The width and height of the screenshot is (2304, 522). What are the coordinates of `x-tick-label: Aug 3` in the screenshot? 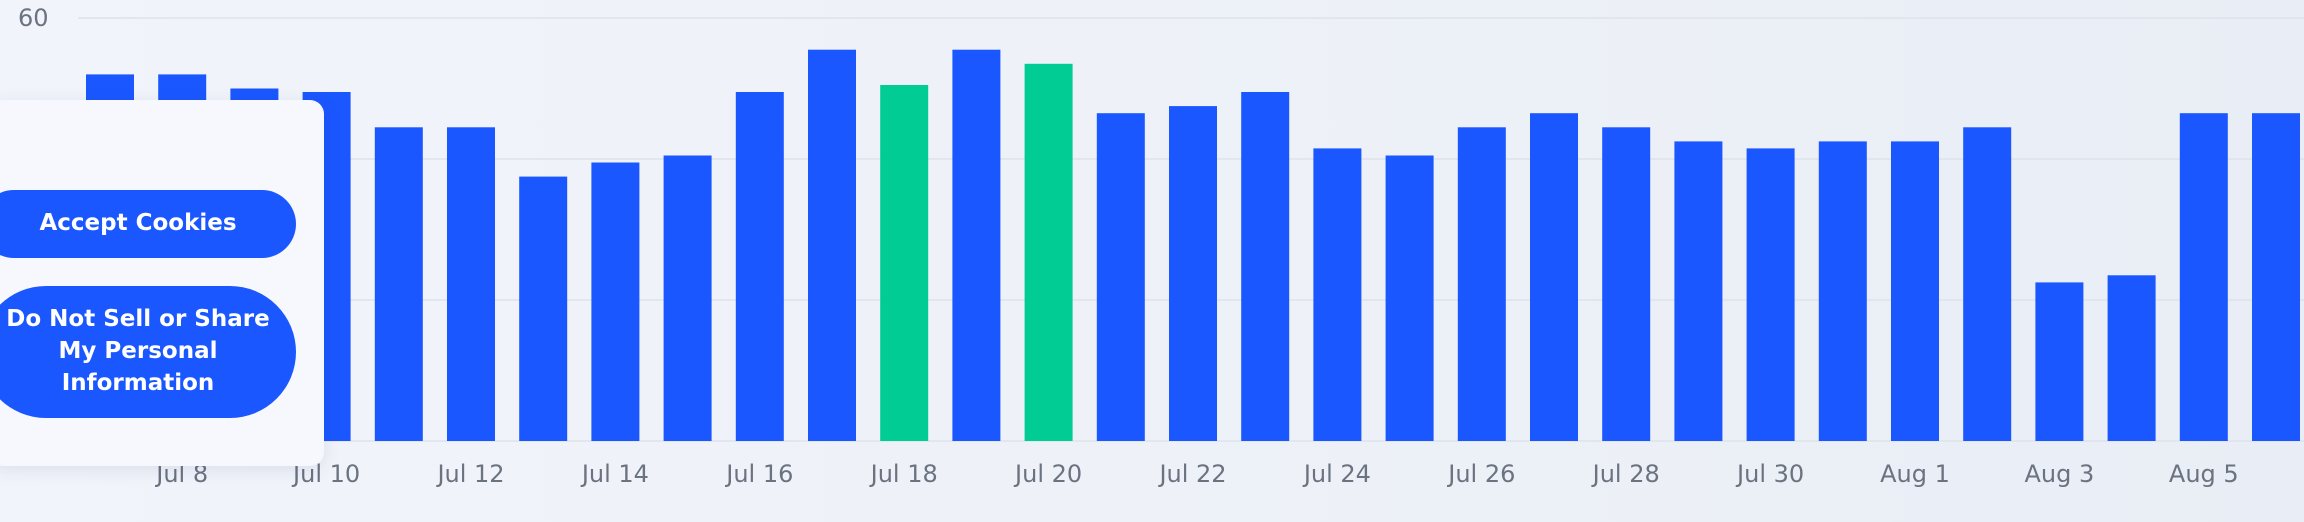 It's located at (2060, 474).